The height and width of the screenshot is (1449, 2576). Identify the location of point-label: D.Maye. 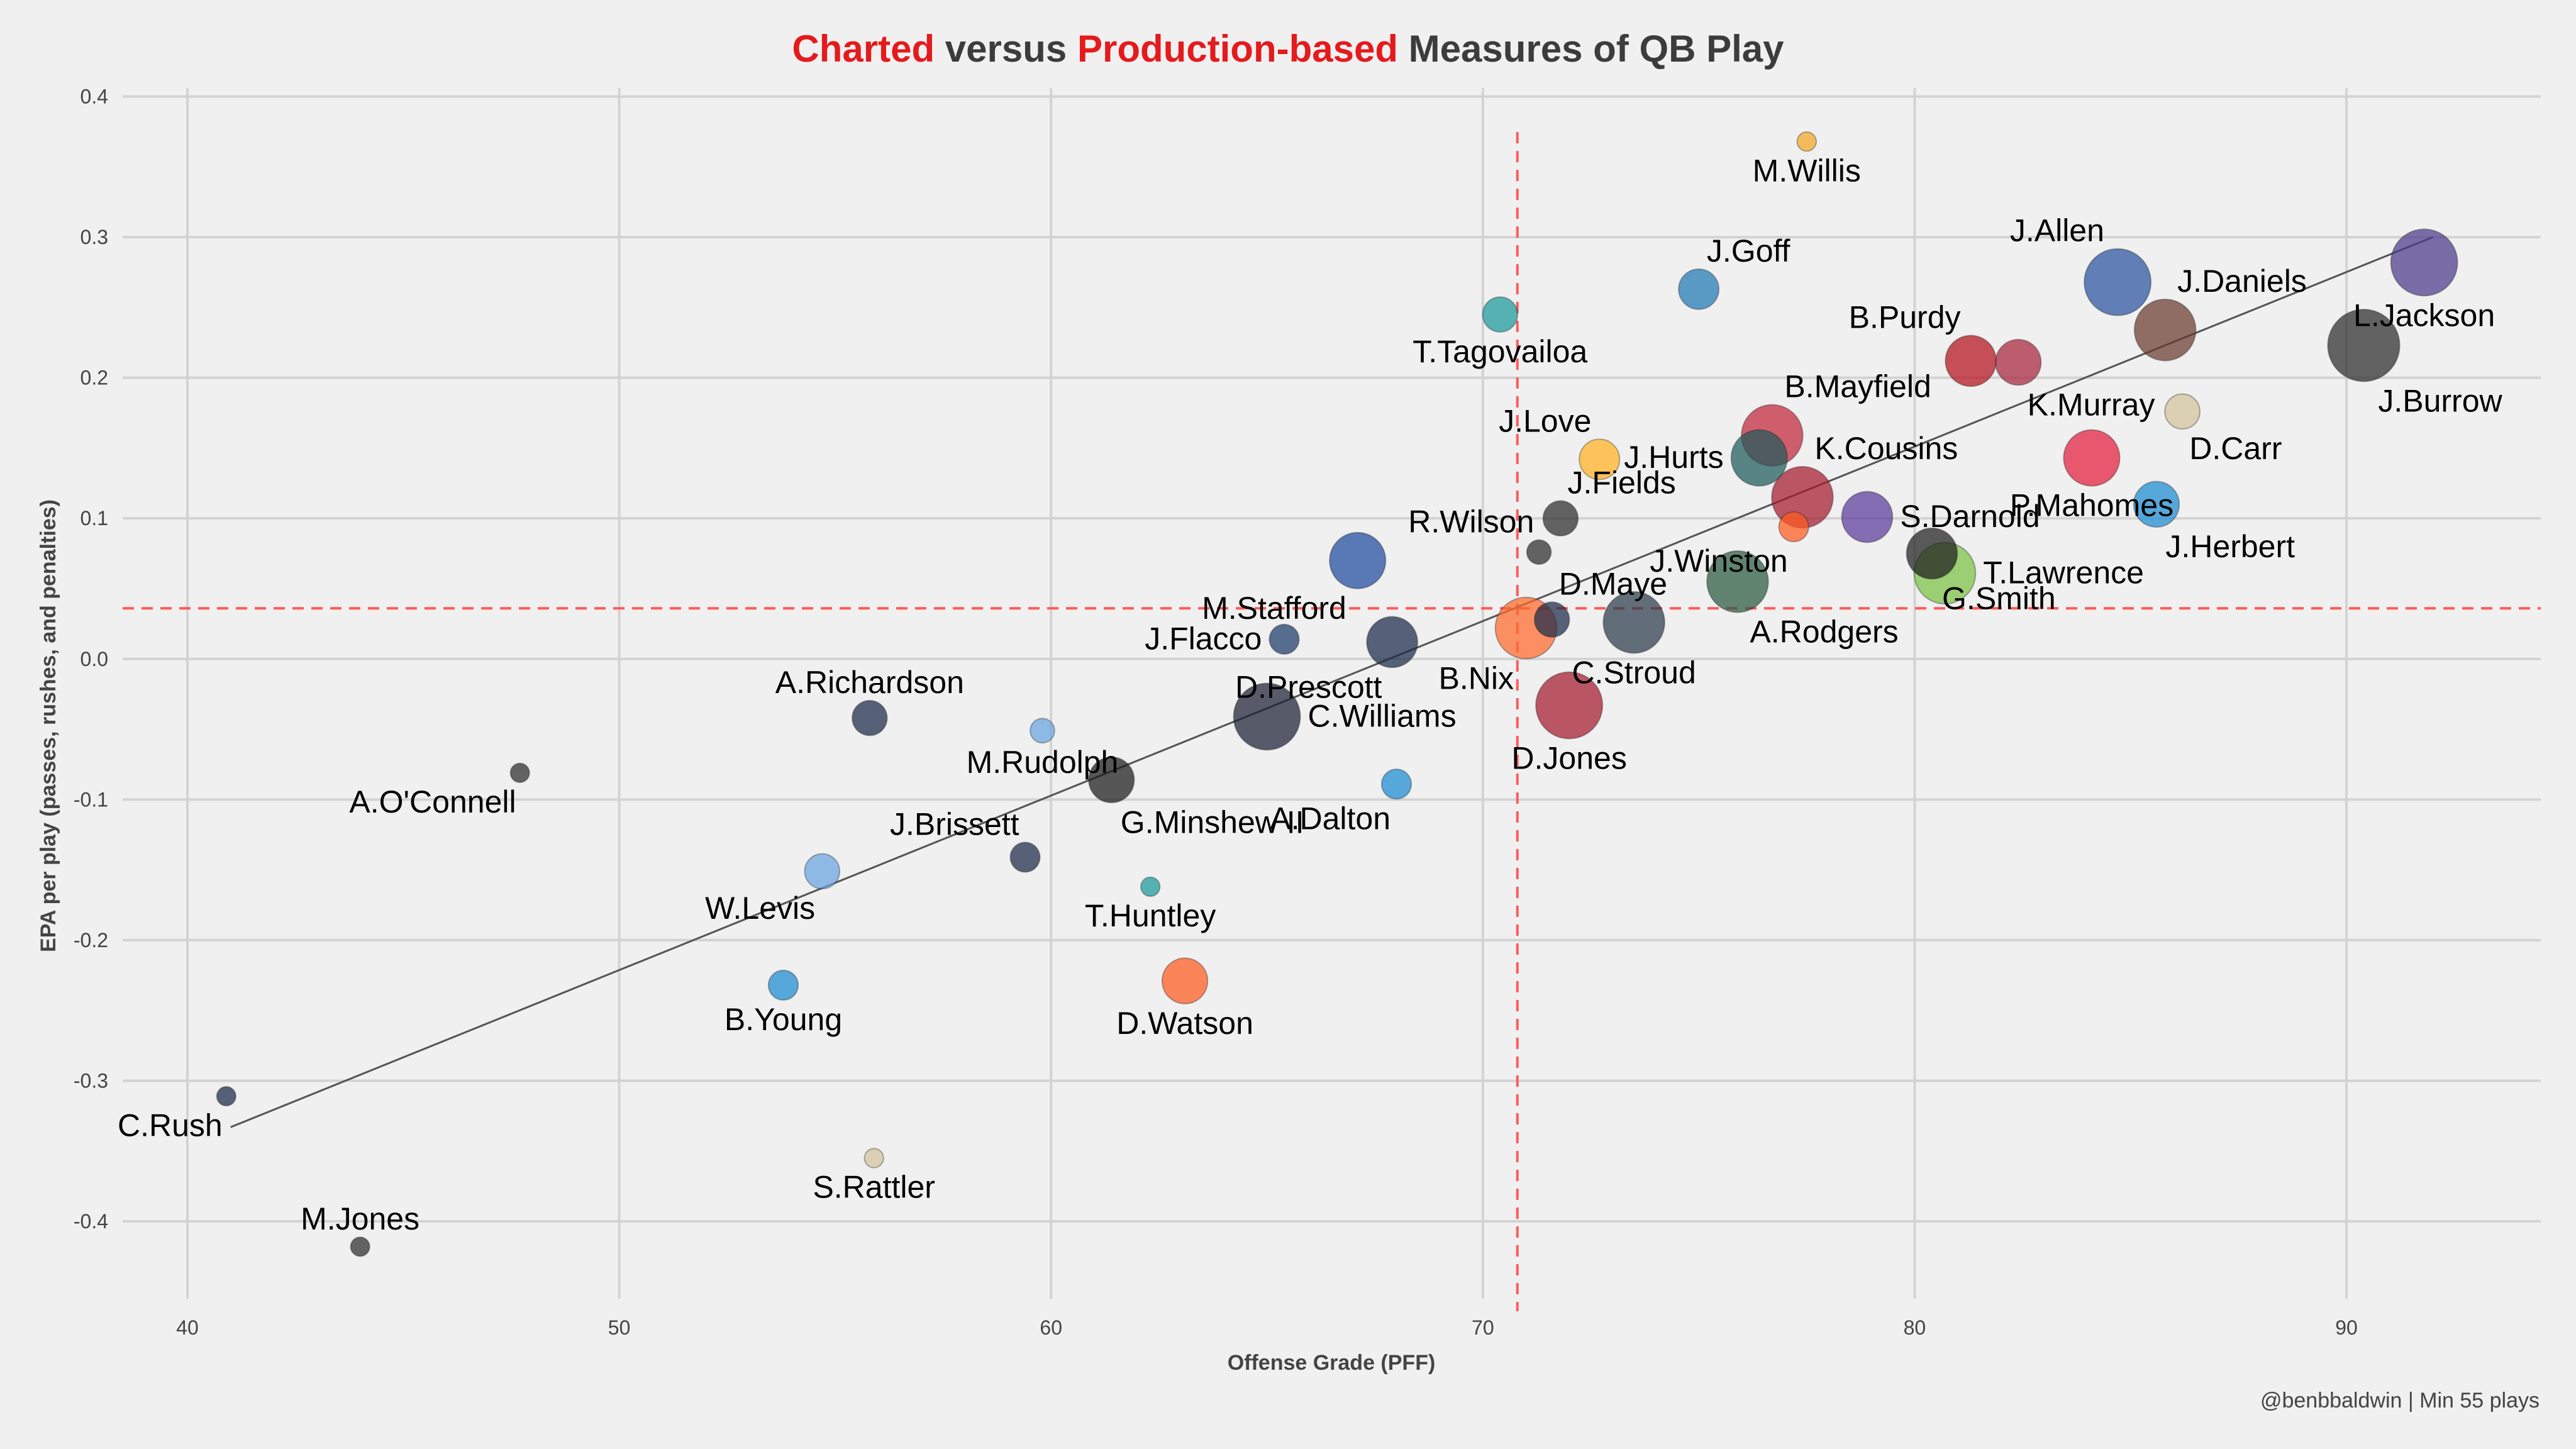
(1613, 583).